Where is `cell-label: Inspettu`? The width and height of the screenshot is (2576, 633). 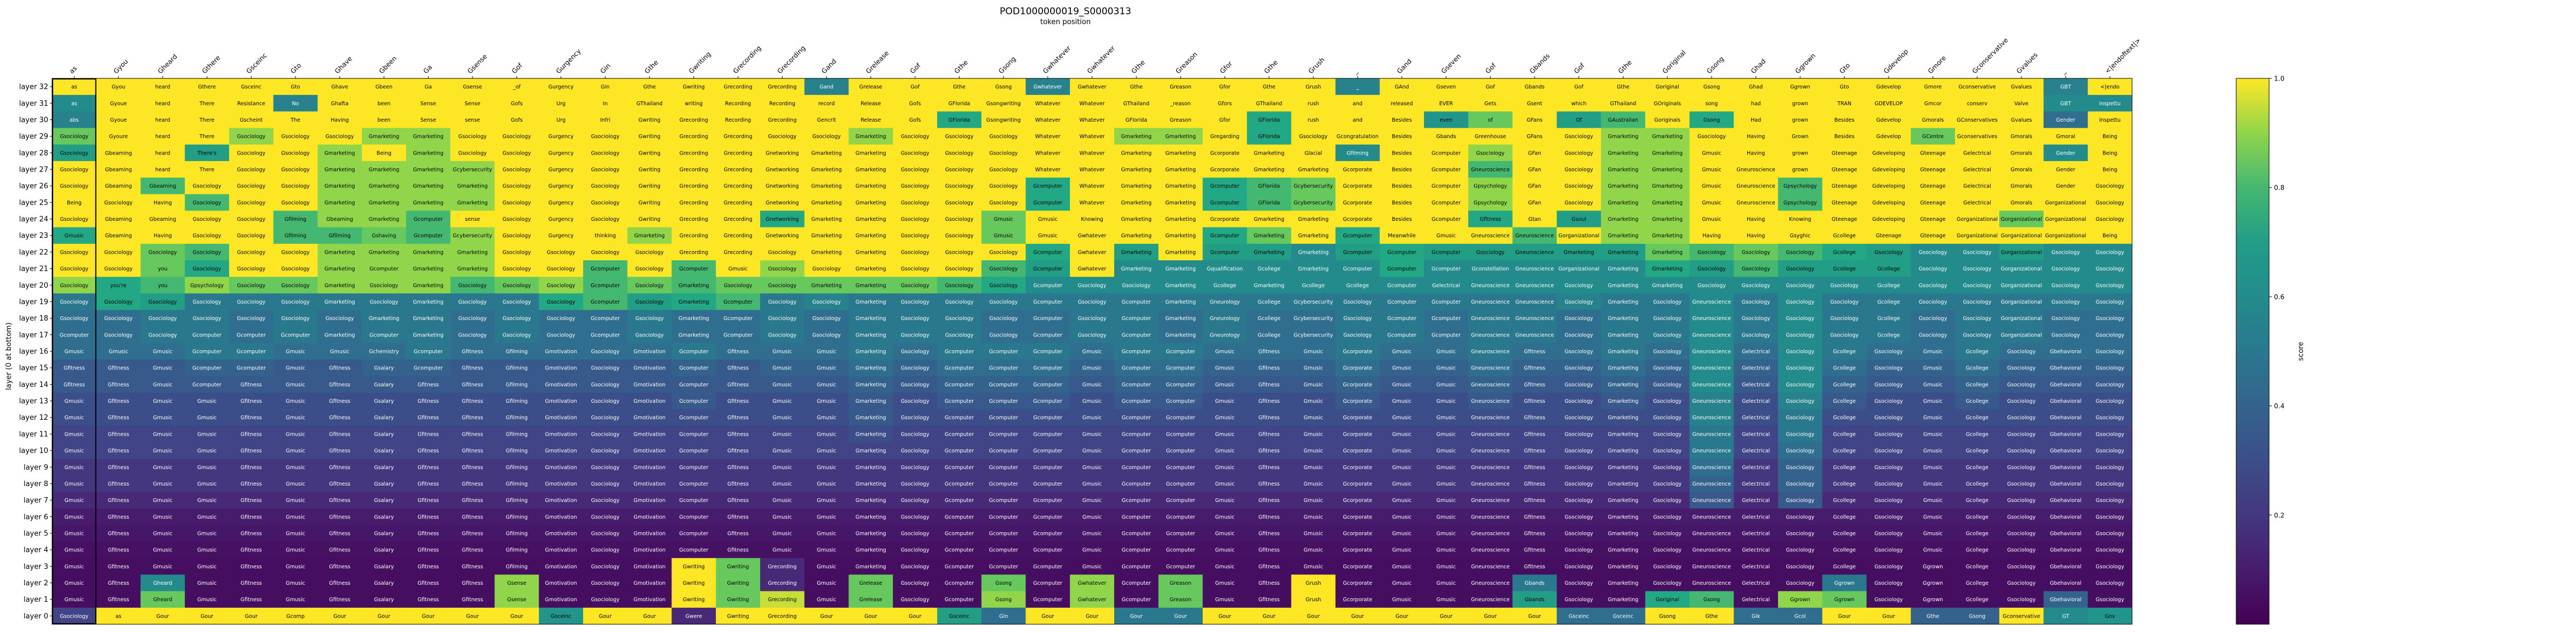
cell-label: Inspettu is located at coordinates (2110, 104).